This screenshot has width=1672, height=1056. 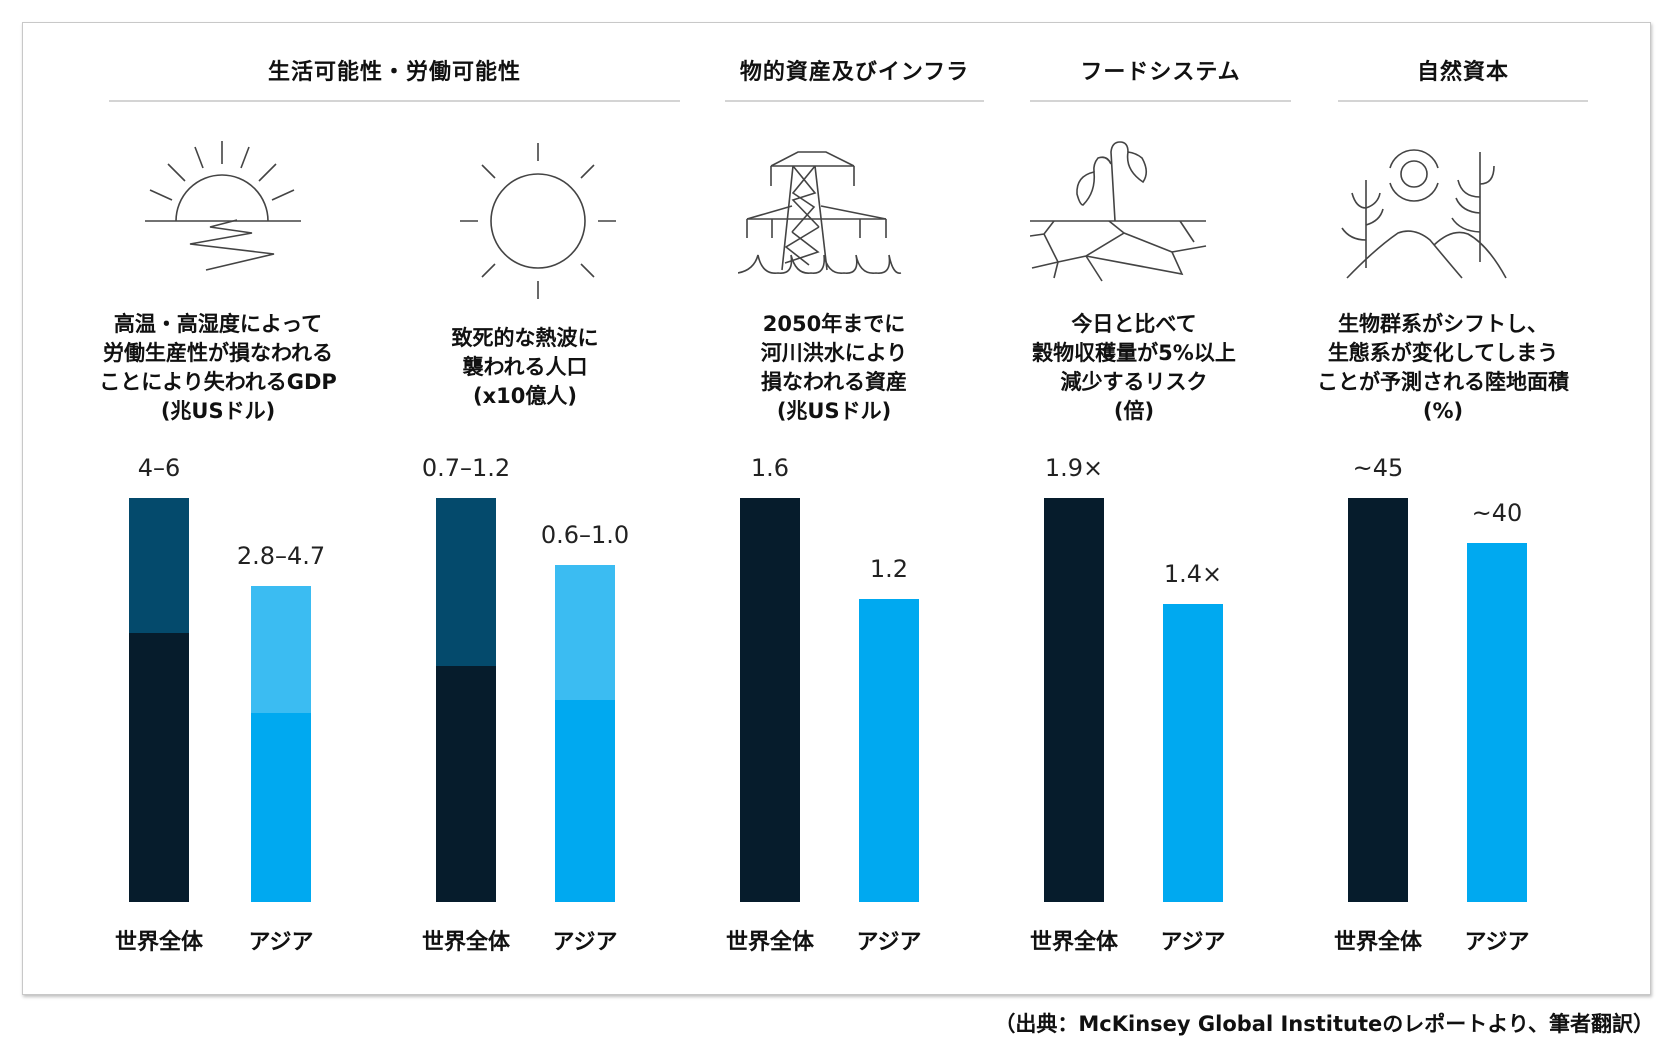 What do you see at coordinates (225, 215) in the screenshot?
I see `sunset-icon` at bounding box center [225, 215].